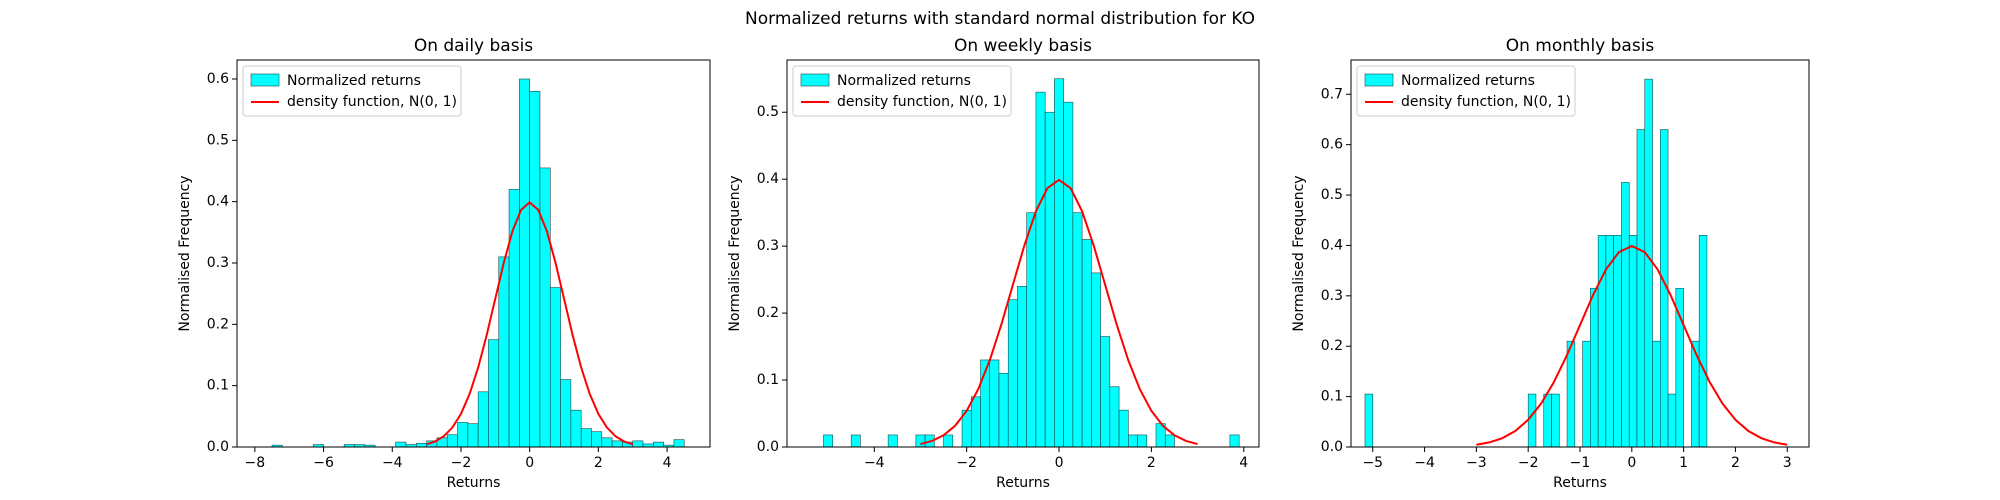  What do you see at coordinates (1580, 46) in the screenshot?
I see `subplot-title: On monthly basis` at bounding box center [1580, 46].